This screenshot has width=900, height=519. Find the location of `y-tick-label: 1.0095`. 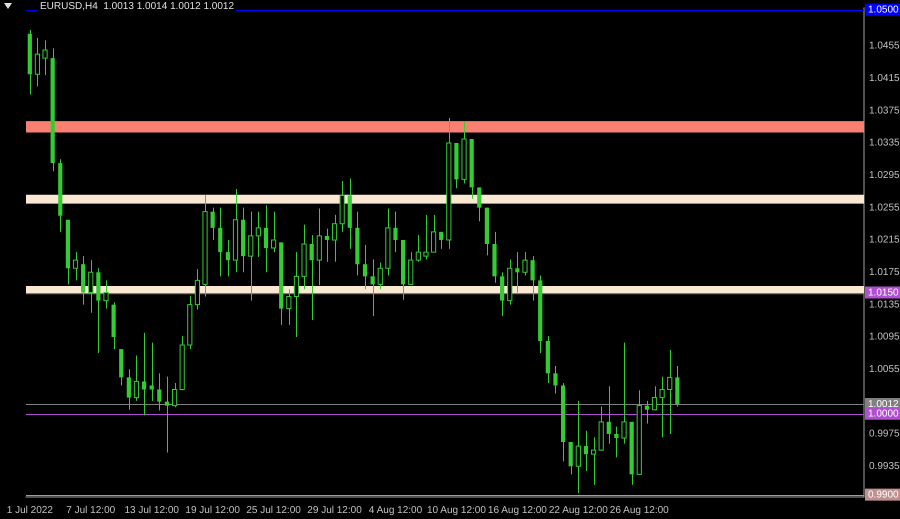

y-tick-label: 1.0095 is located at coordinates (884, 337).